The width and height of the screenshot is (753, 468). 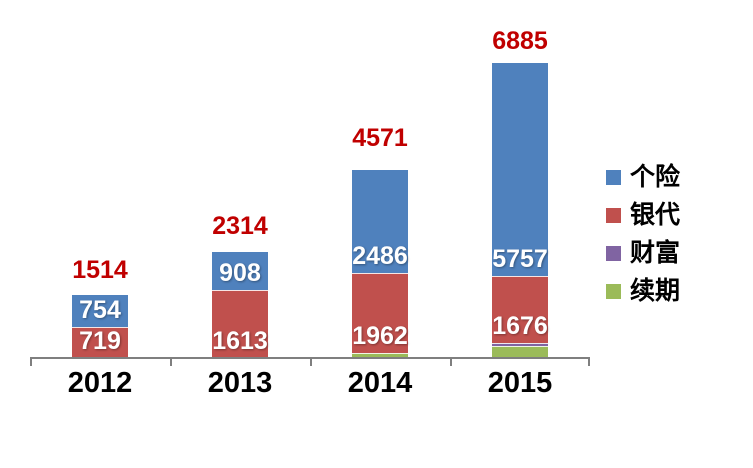 I want to click on bar-segment-yindai: 1676, so click(x=520, y=309).